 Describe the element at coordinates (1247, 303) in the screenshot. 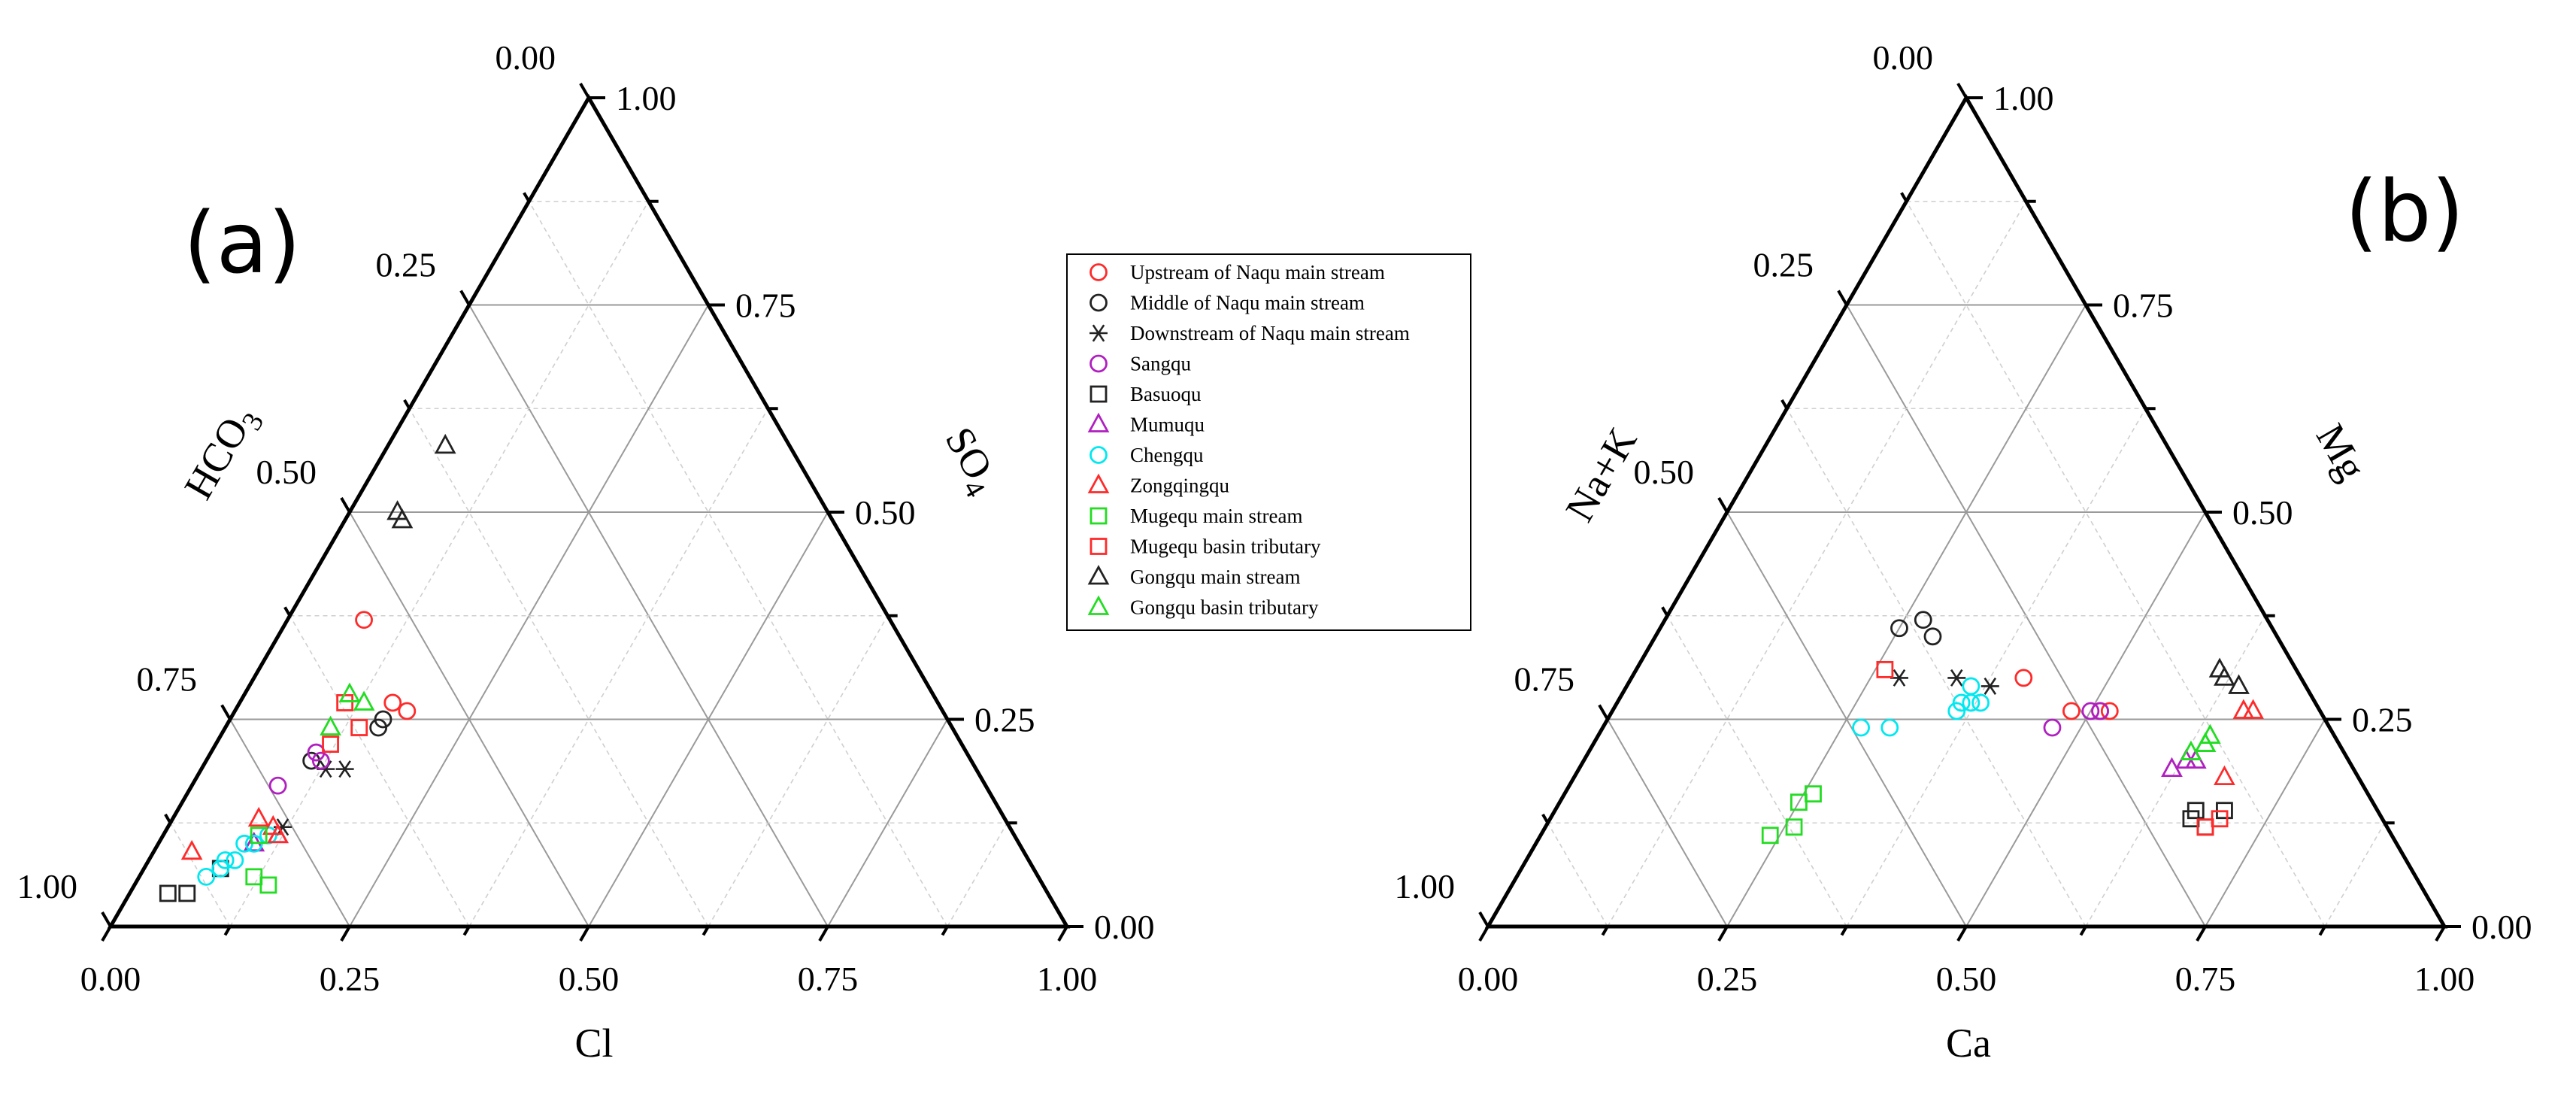

I see `legend-label: Middle of Naqu main stream` at that location.